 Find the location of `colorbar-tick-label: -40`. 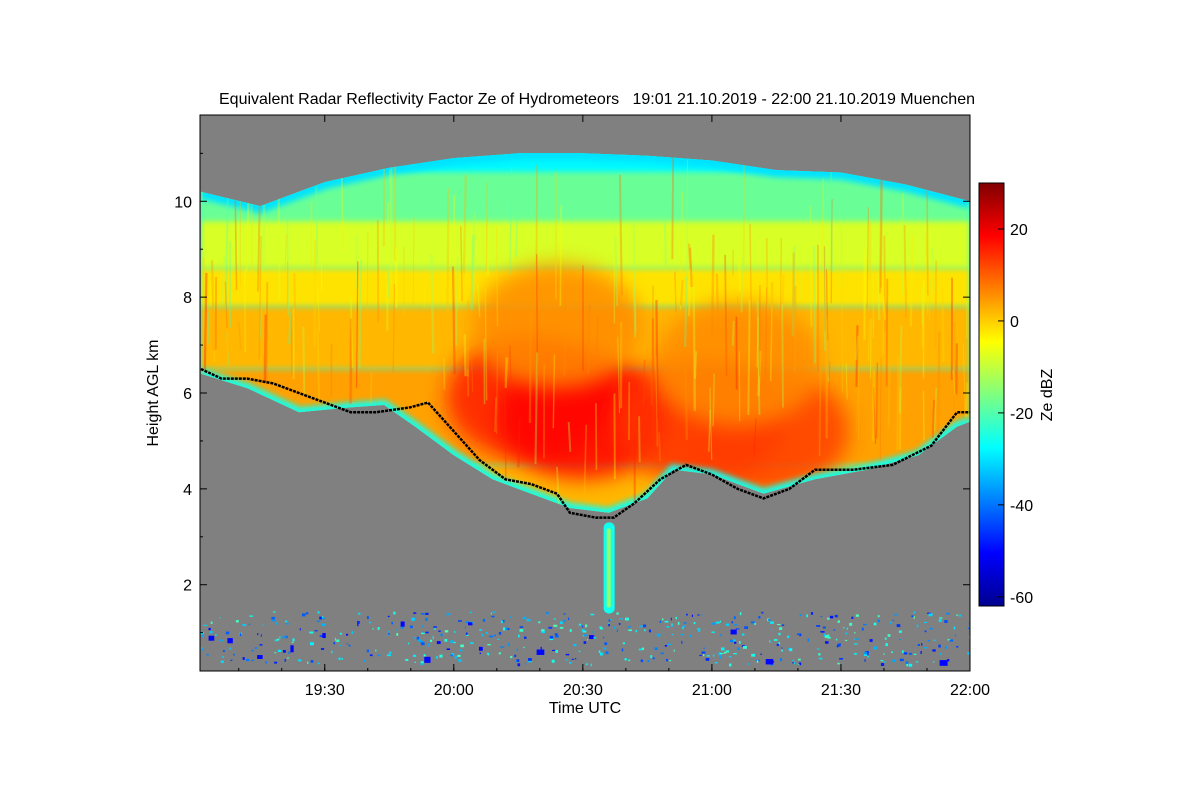

colorbar-tick-label: -40 is located at coordinates (1021, 506).